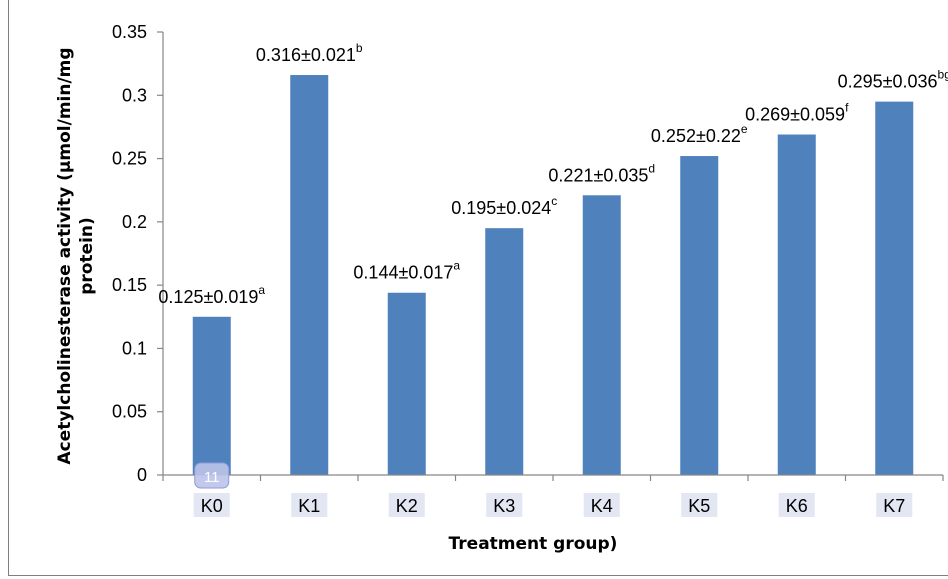  What do you see at coordinates (309, 53) in the screenshot?
I see `data-label: 0.316±0.021b` at bounding box center [309, 53].